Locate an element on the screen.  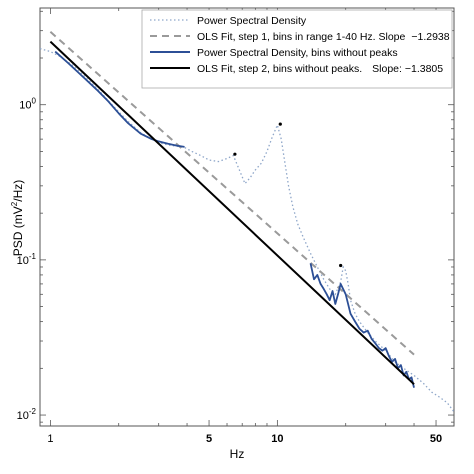
legend-label-psd: Power Spectral Density is located at coordinates (252, 21).